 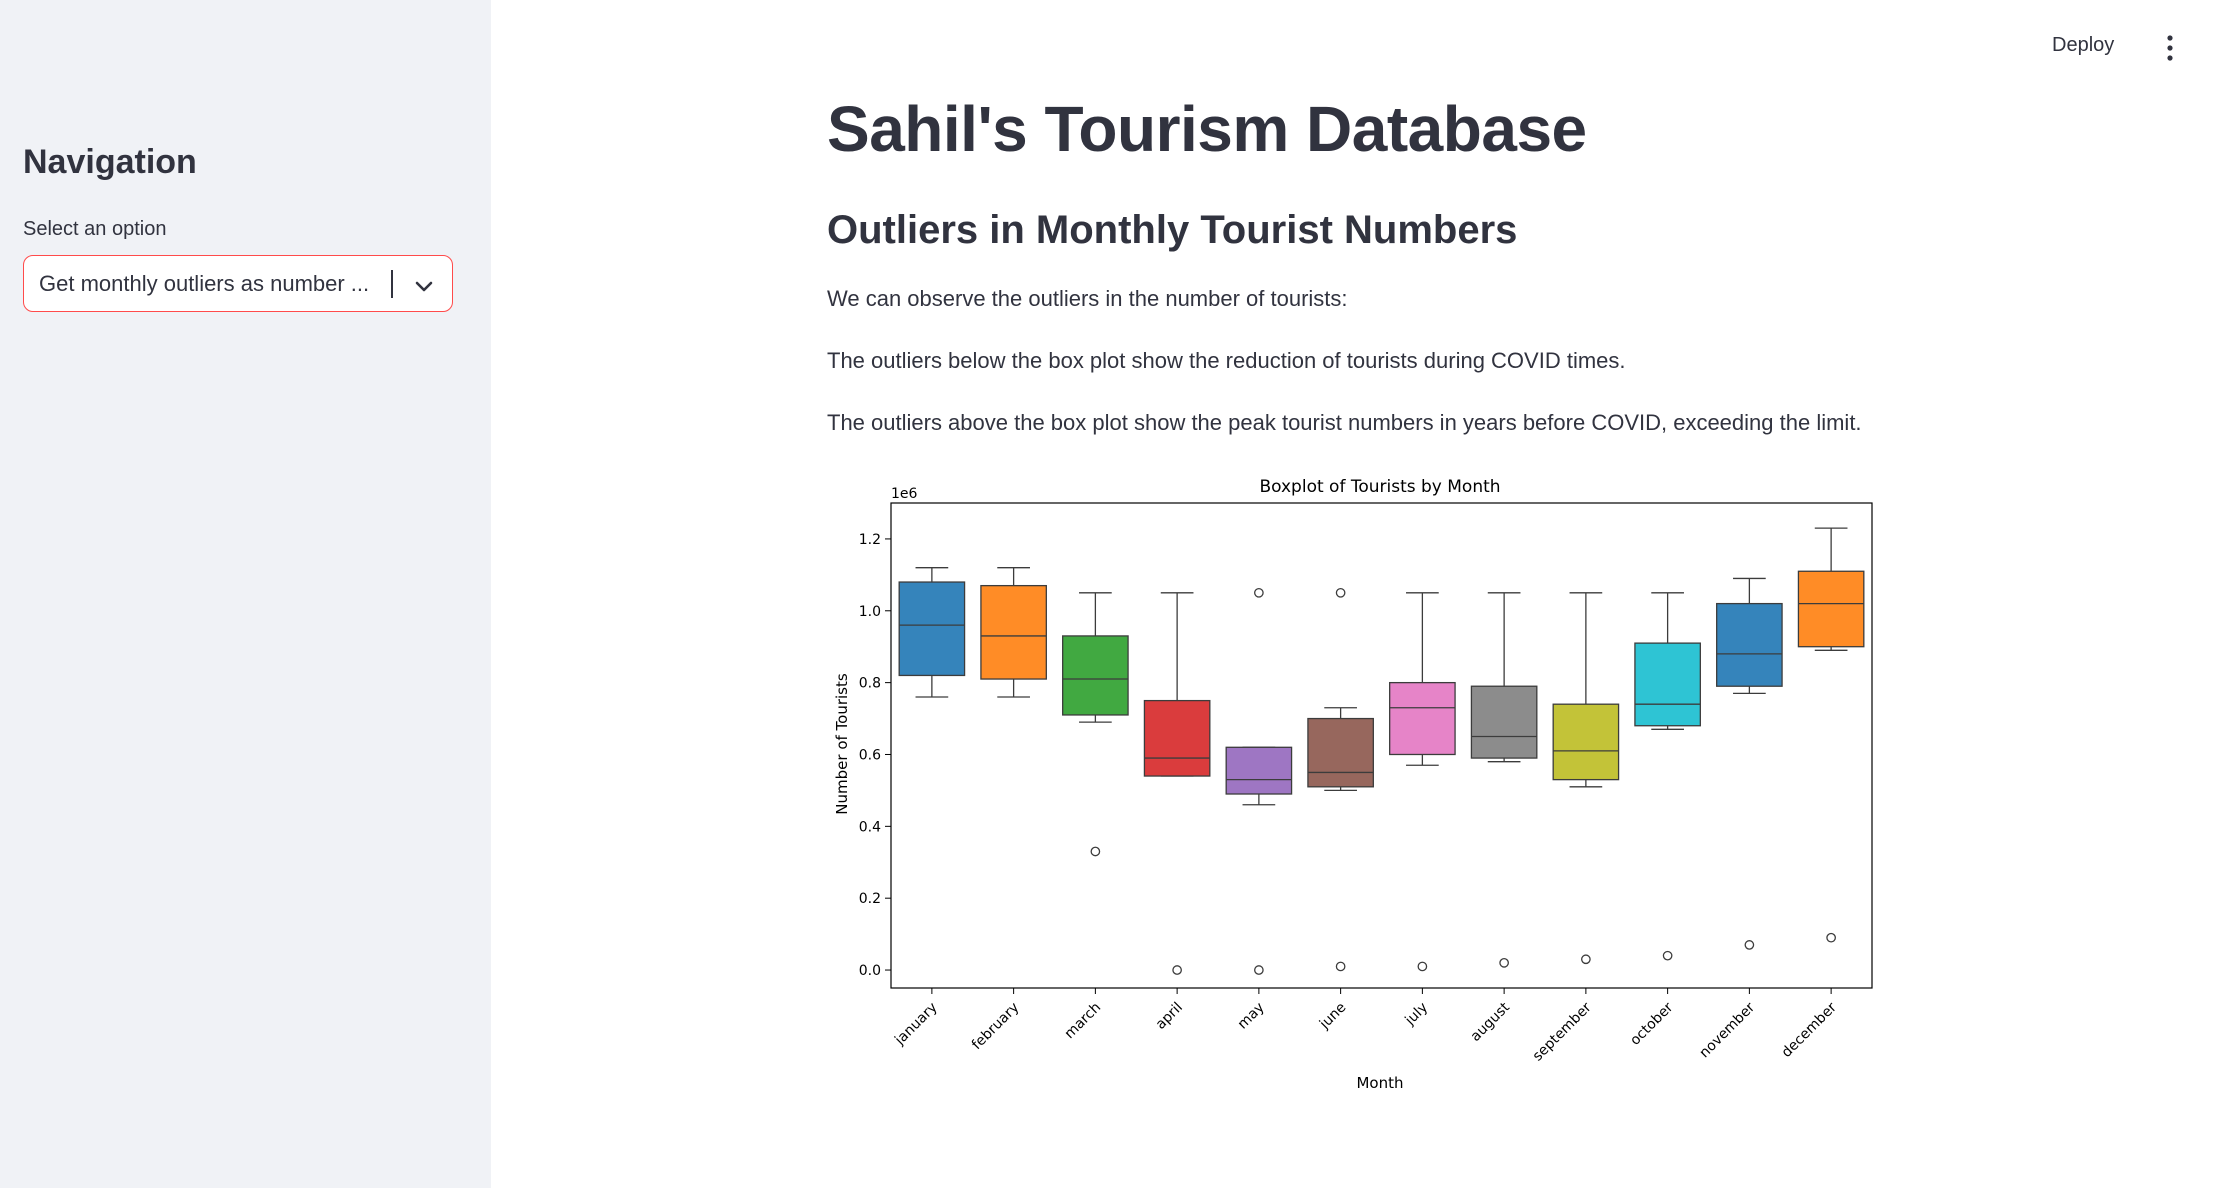 I want to click on x-tick-label: march, so click(x=1083, y=1021).